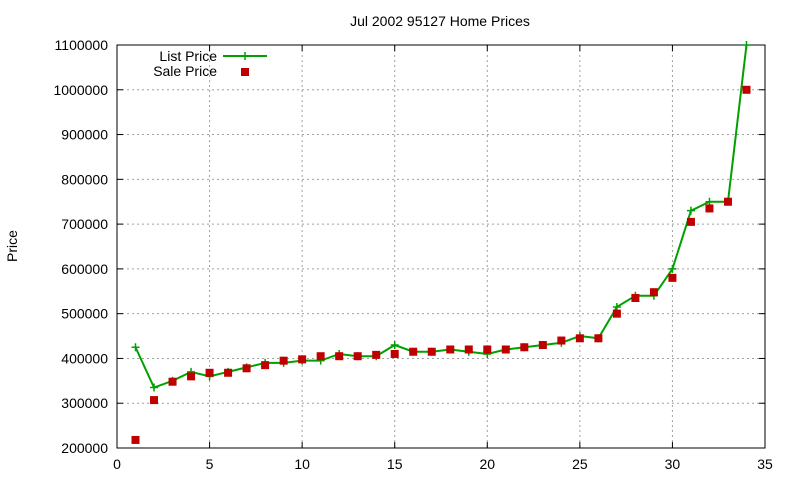 This screenshot has height=480, width=800. I want to click on legend: List Price Sale Price, so click(210, 63).